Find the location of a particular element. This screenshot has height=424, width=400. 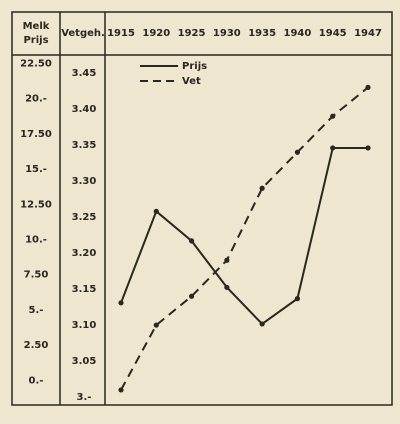

y-tick-label: 0.- is located at coordinates (36, 380).